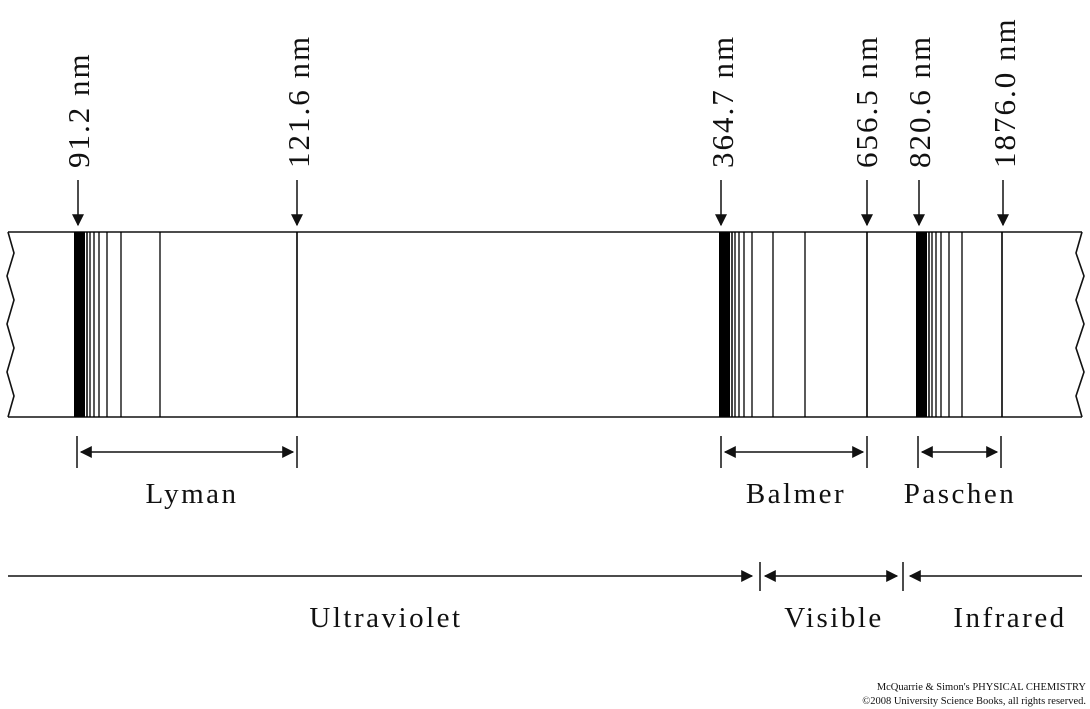 The width and height of the screenshot is (1090, 709). What do you see at coordinates (1004, 92) in the screenshot?
I see `wavelength-label-1876-0: 1876.0 nm` at bounding box center [1004, 92].